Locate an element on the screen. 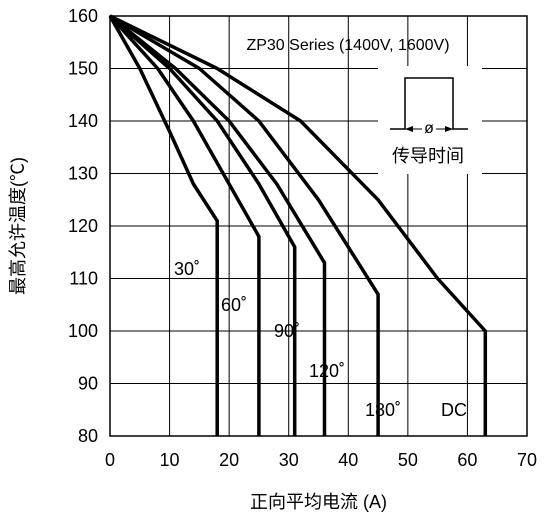 Image resolution: width=550 pixels, height=520 pixels. pulse-waveform is located at coordinates (429, 103).